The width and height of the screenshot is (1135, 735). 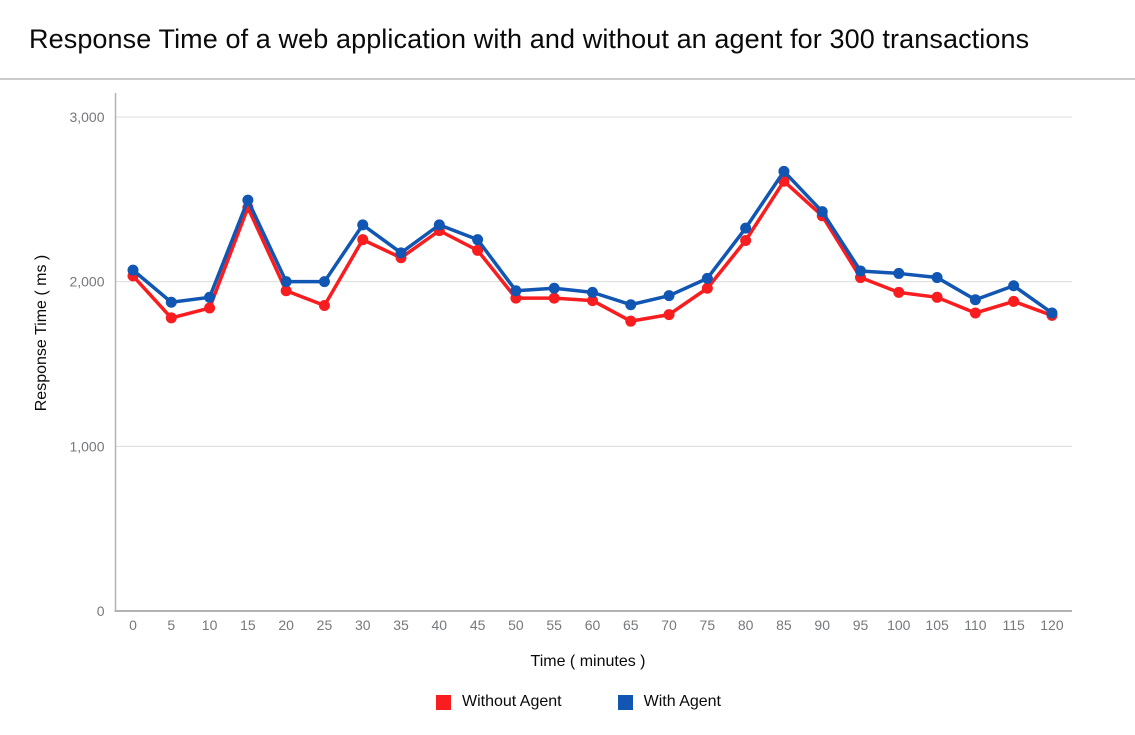 What do you see at coordinates (248, 625) in the screenshot?
I see `x-tick-label: 15` at bounding box center [248, 625].